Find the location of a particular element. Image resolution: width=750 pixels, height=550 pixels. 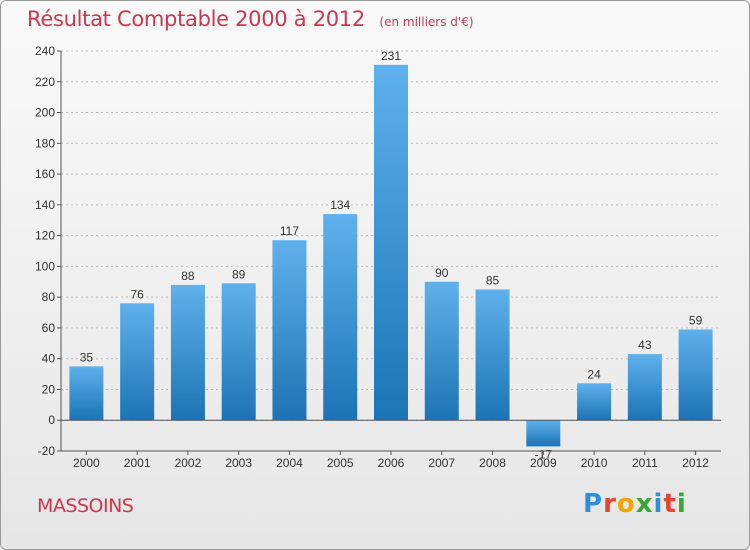

y-tick-label: 120 is located at coordinates (45, 236).